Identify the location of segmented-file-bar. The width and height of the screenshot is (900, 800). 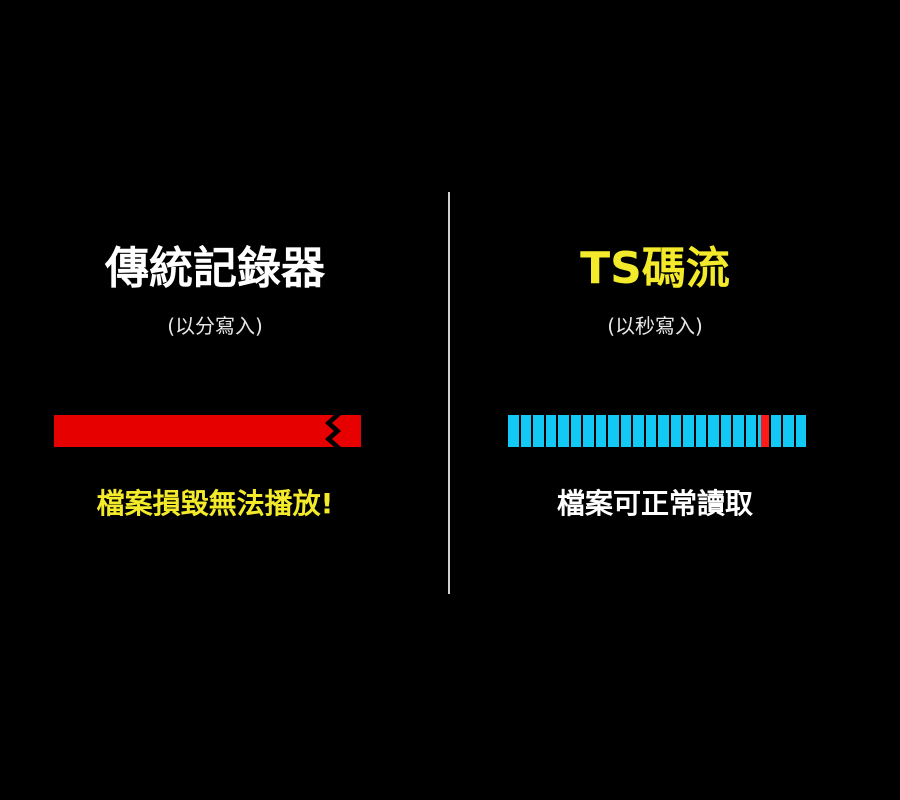
(658, 431).